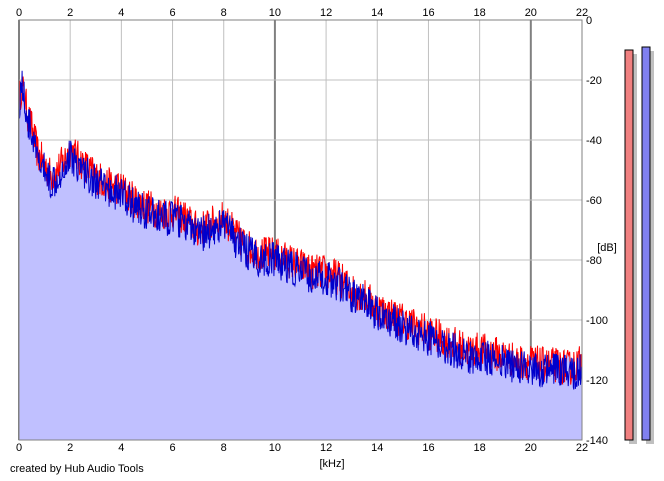 Image resolution: width=664 pixels, height=481 pixels. I want to click on y-tick-label: -60, so click(594, 201).